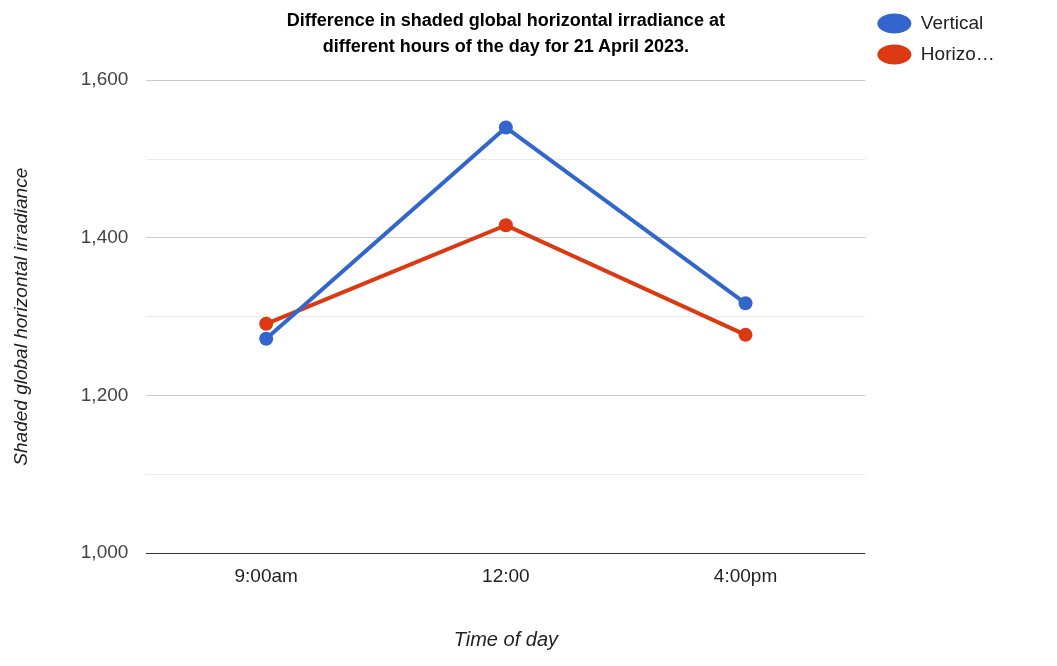 The width and height of the screenshot is (1057, 666). I want to click on y-tick-label: 1,200, so click(104, 394).